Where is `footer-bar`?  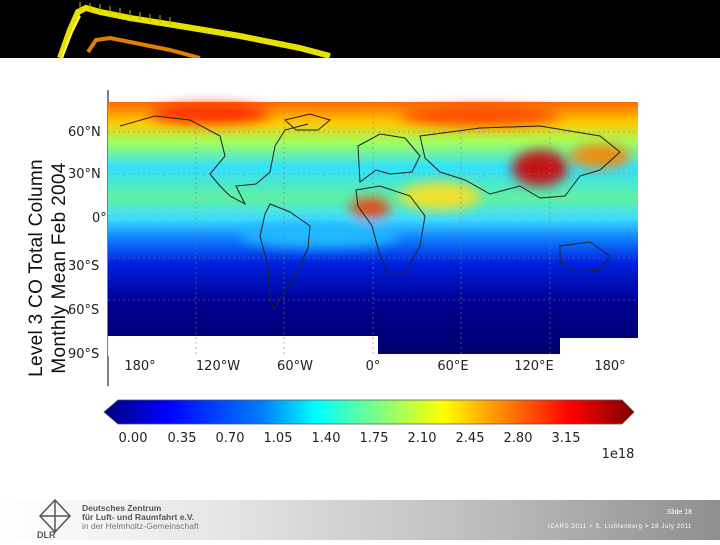 footer-bar is located at coordinates (360, 520).